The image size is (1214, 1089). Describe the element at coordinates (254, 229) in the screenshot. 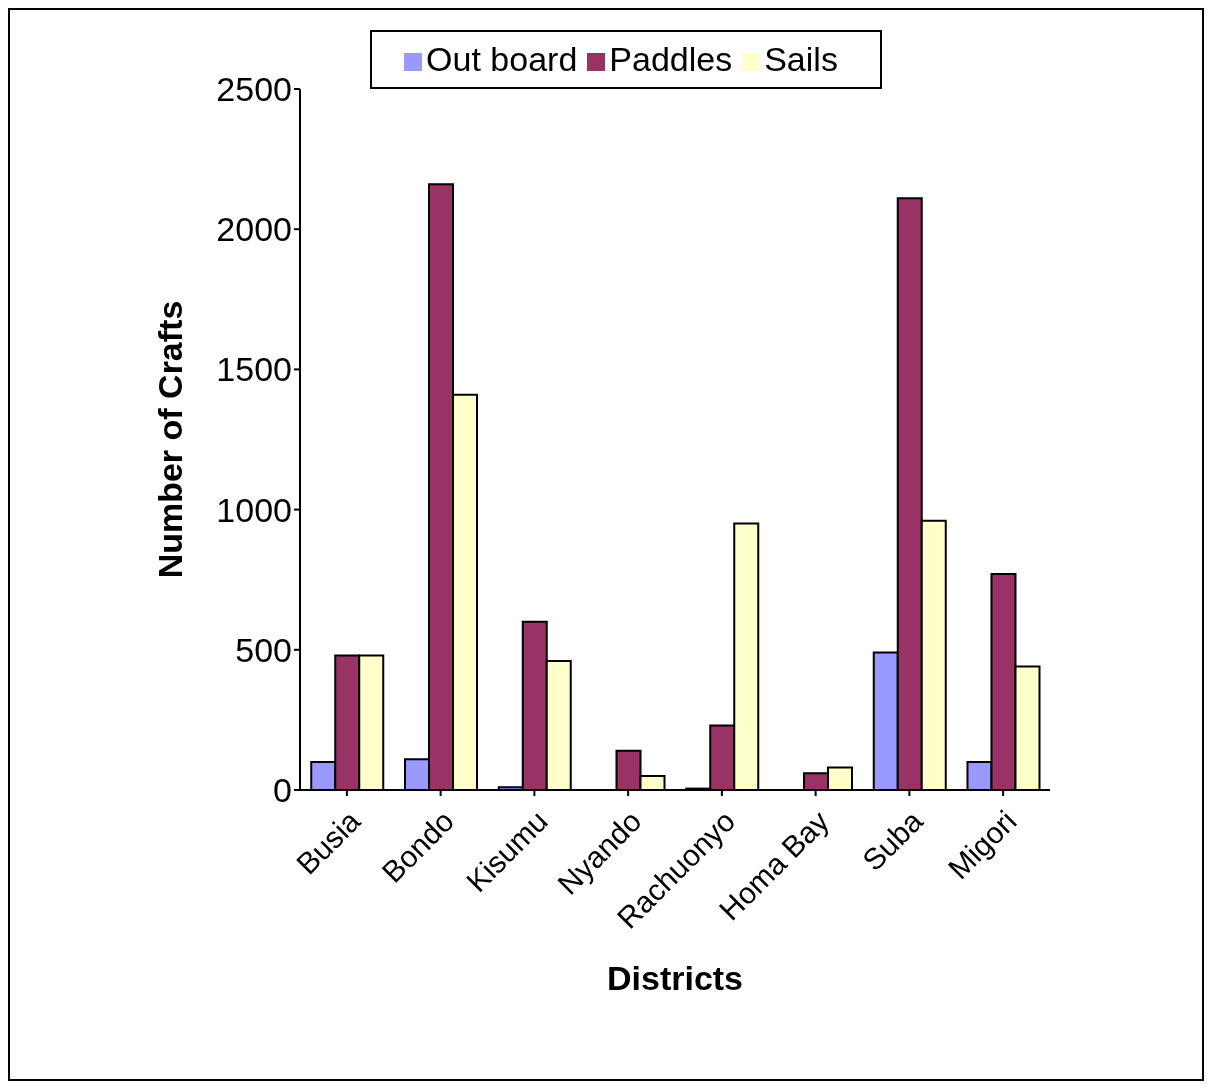

I see `y-tick-label: 2000` at that location.